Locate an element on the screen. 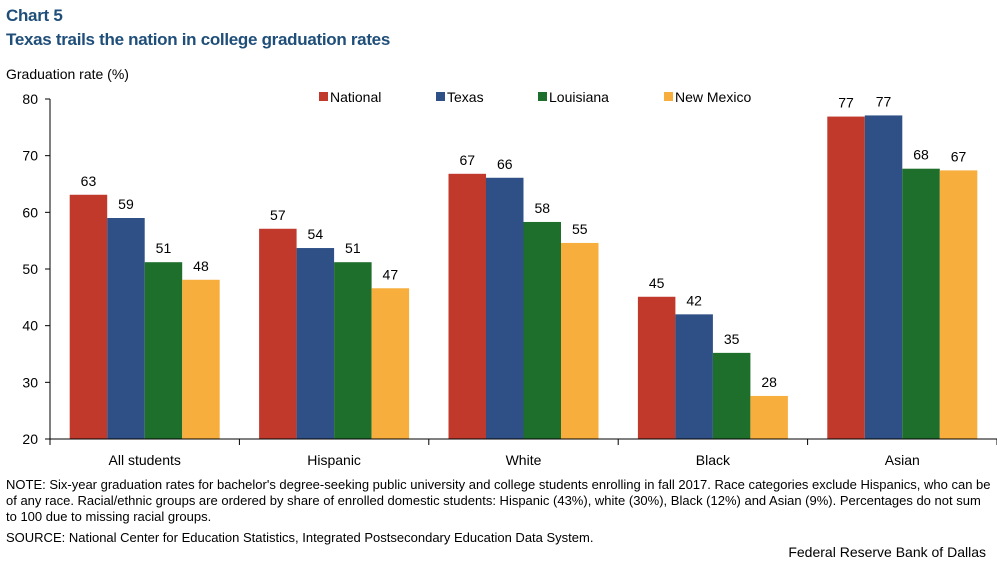 This screenshot has width=997, height=565. data-label: 59 is located at coordinates (126, 204).